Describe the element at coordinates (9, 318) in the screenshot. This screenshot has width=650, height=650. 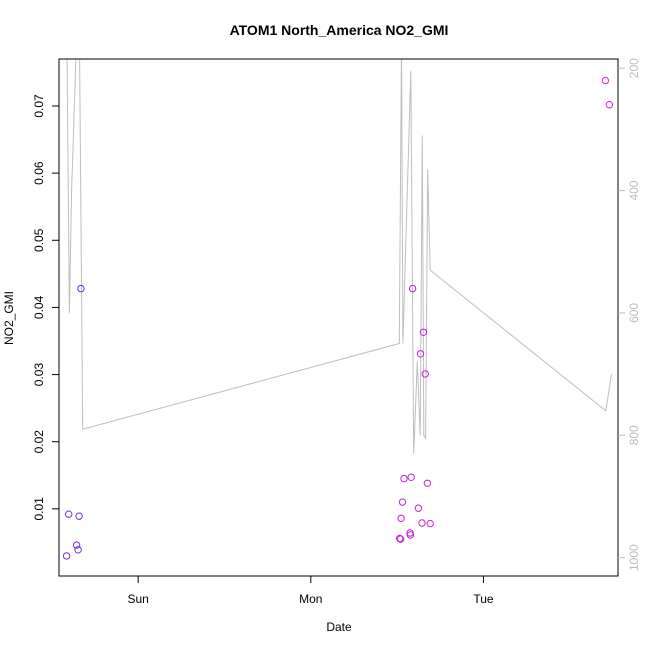
I see `y-axis-label: NO2_GMI` at that location.